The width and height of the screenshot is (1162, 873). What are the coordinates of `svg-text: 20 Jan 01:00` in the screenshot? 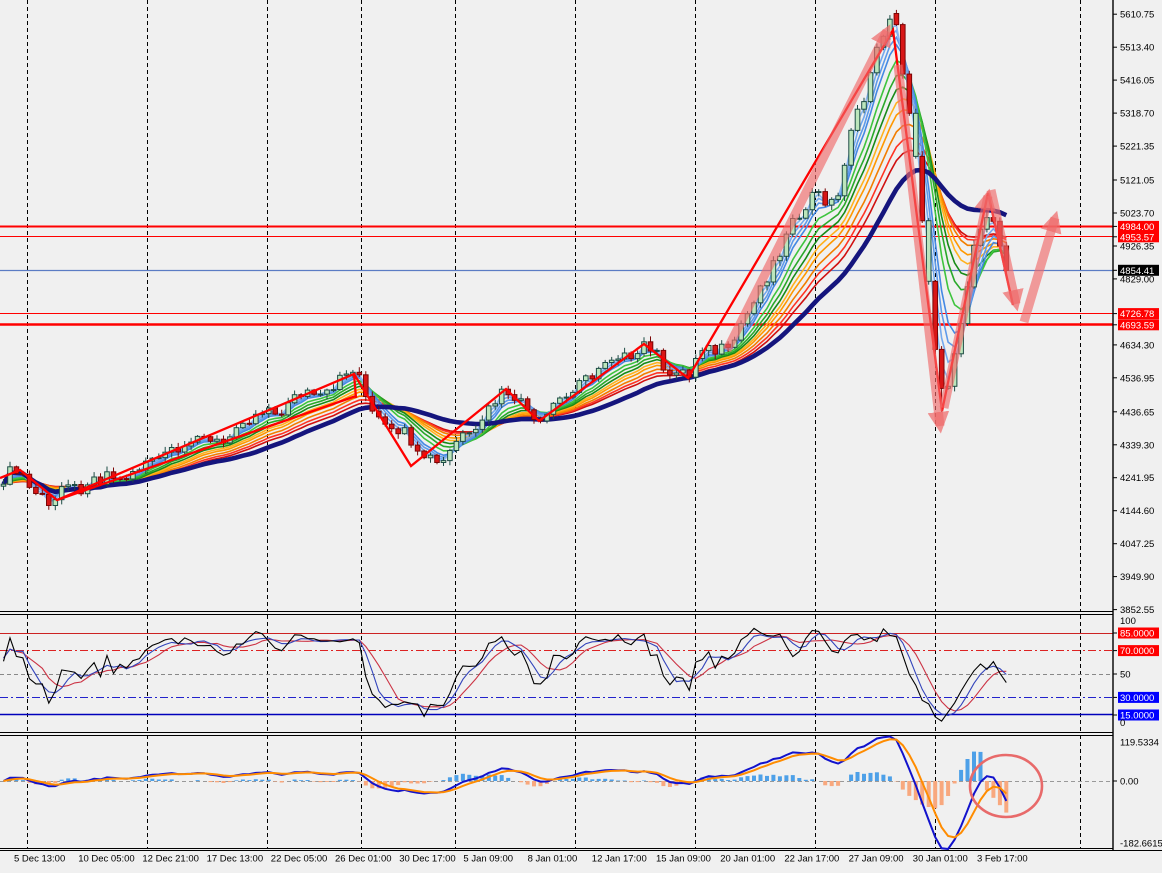 It's located at (747, 859).